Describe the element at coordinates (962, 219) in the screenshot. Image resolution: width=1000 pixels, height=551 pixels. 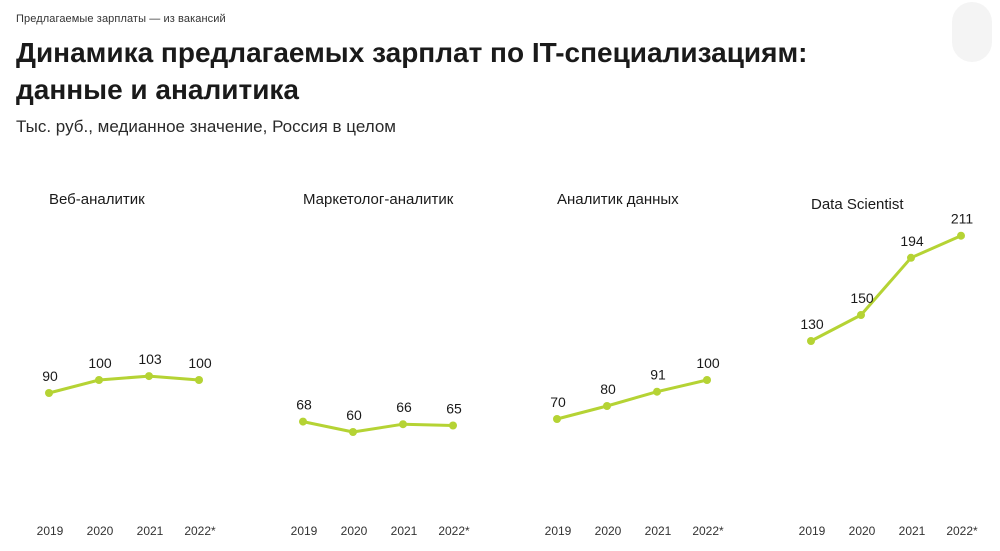
I see `data-label: 211` at that location.